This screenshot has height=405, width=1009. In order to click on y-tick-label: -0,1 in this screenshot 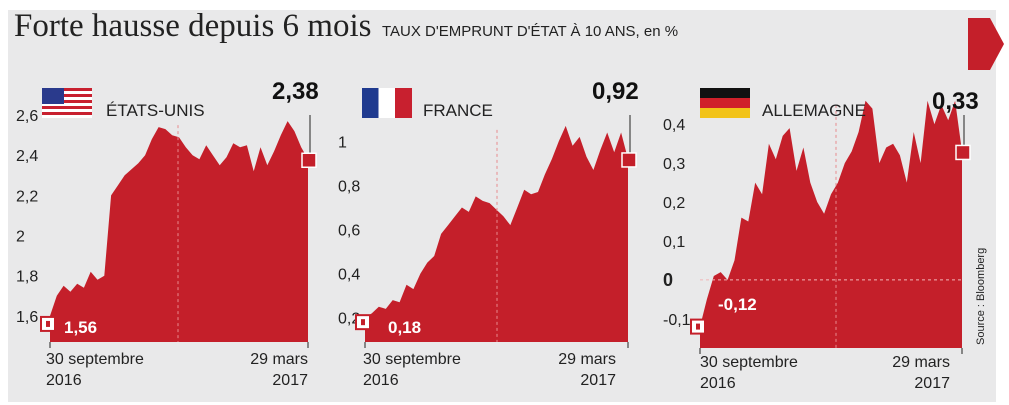, I will do `click(677, 320)`.